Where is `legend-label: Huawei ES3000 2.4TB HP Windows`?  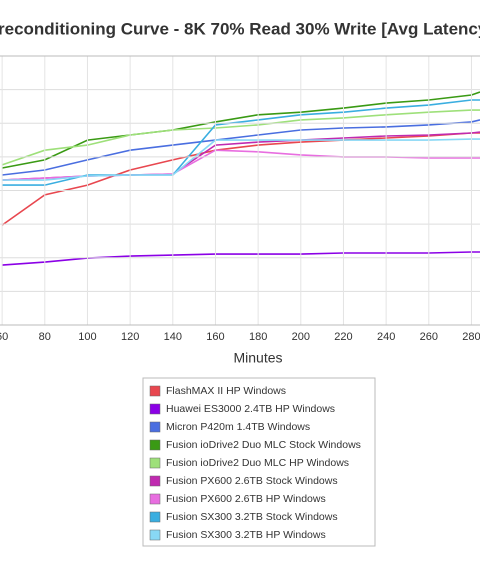
legend-label: Huawei ES3000 2.4TB HP Windows is located at coordinates (250, 409).